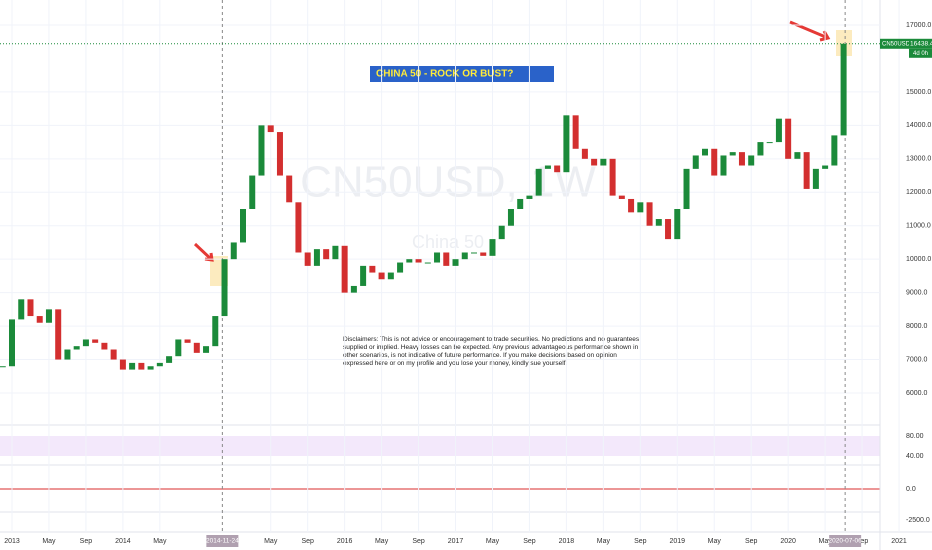  I want to click on y-tick-label: 9000.0, so click(917, 292).